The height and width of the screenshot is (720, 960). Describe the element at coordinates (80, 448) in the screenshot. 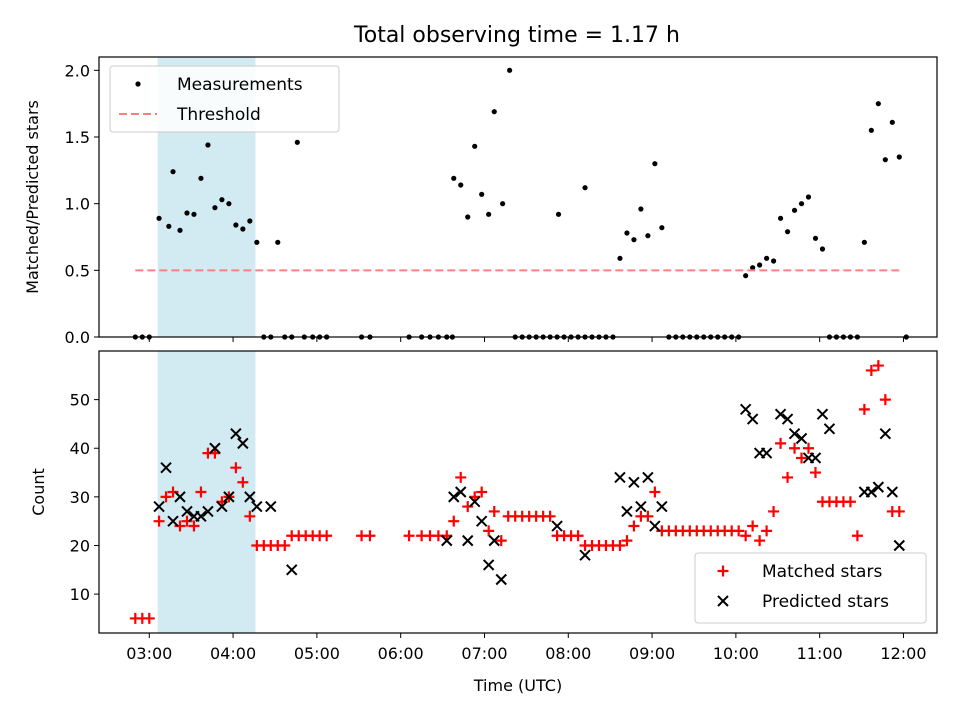

I see `y-tick-label: 40` at that location.